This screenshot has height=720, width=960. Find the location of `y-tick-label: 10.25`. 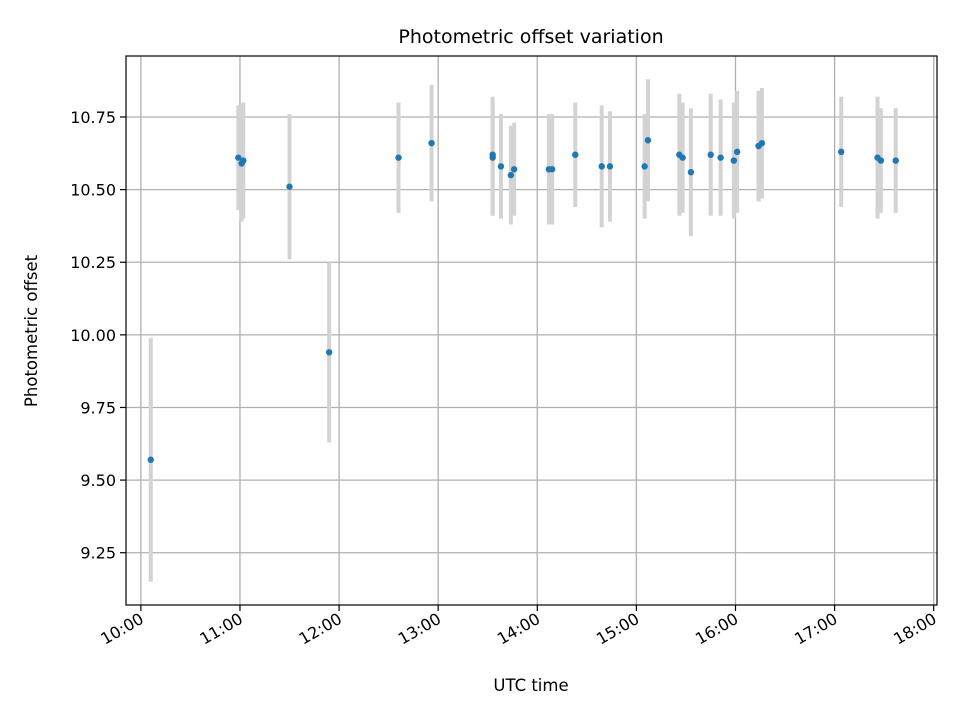

y-tick-label: 10.25 is located at coordinates (93, 262).